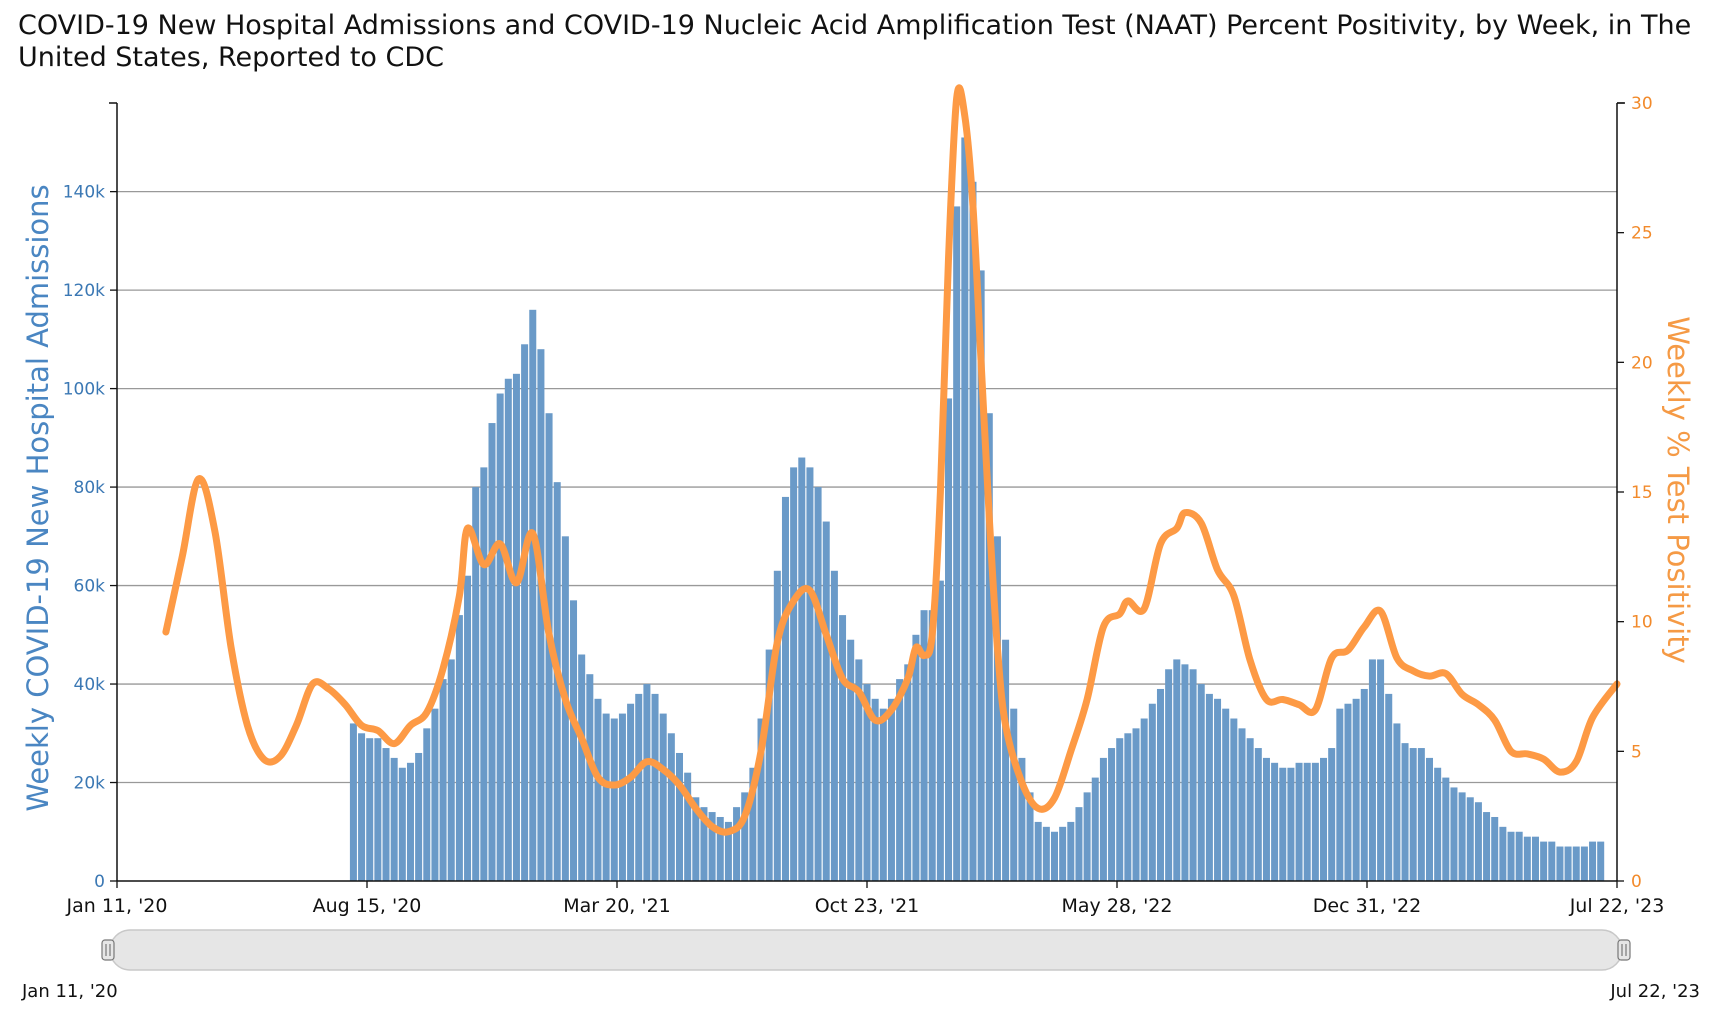 This screenshot has height=1022, width=1716. I want to click on range-navigator: Jan 11, '20 Jul 22, '23, so click(860, 965).